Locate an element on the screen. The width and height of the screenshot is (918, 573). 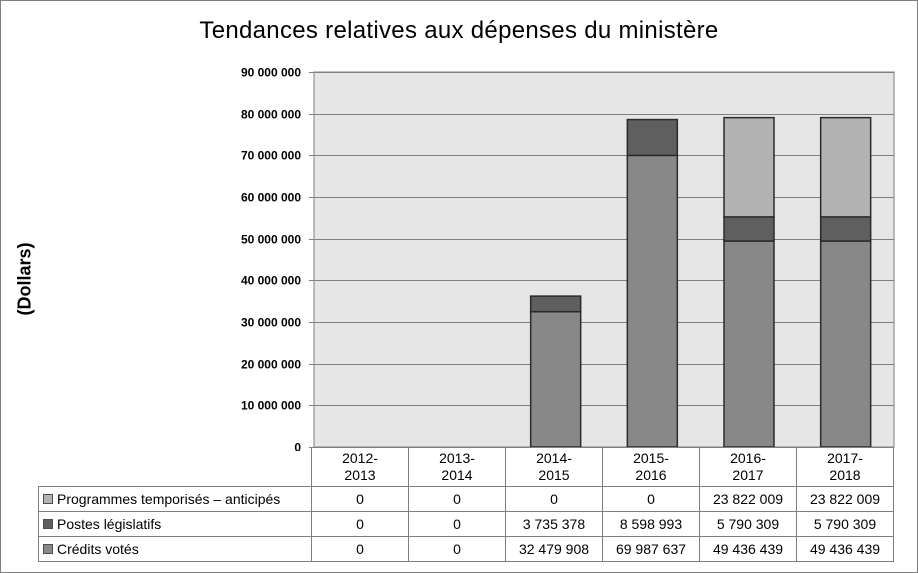
y-tick-label: 40 000 000 is located at coordinates (271, 281).